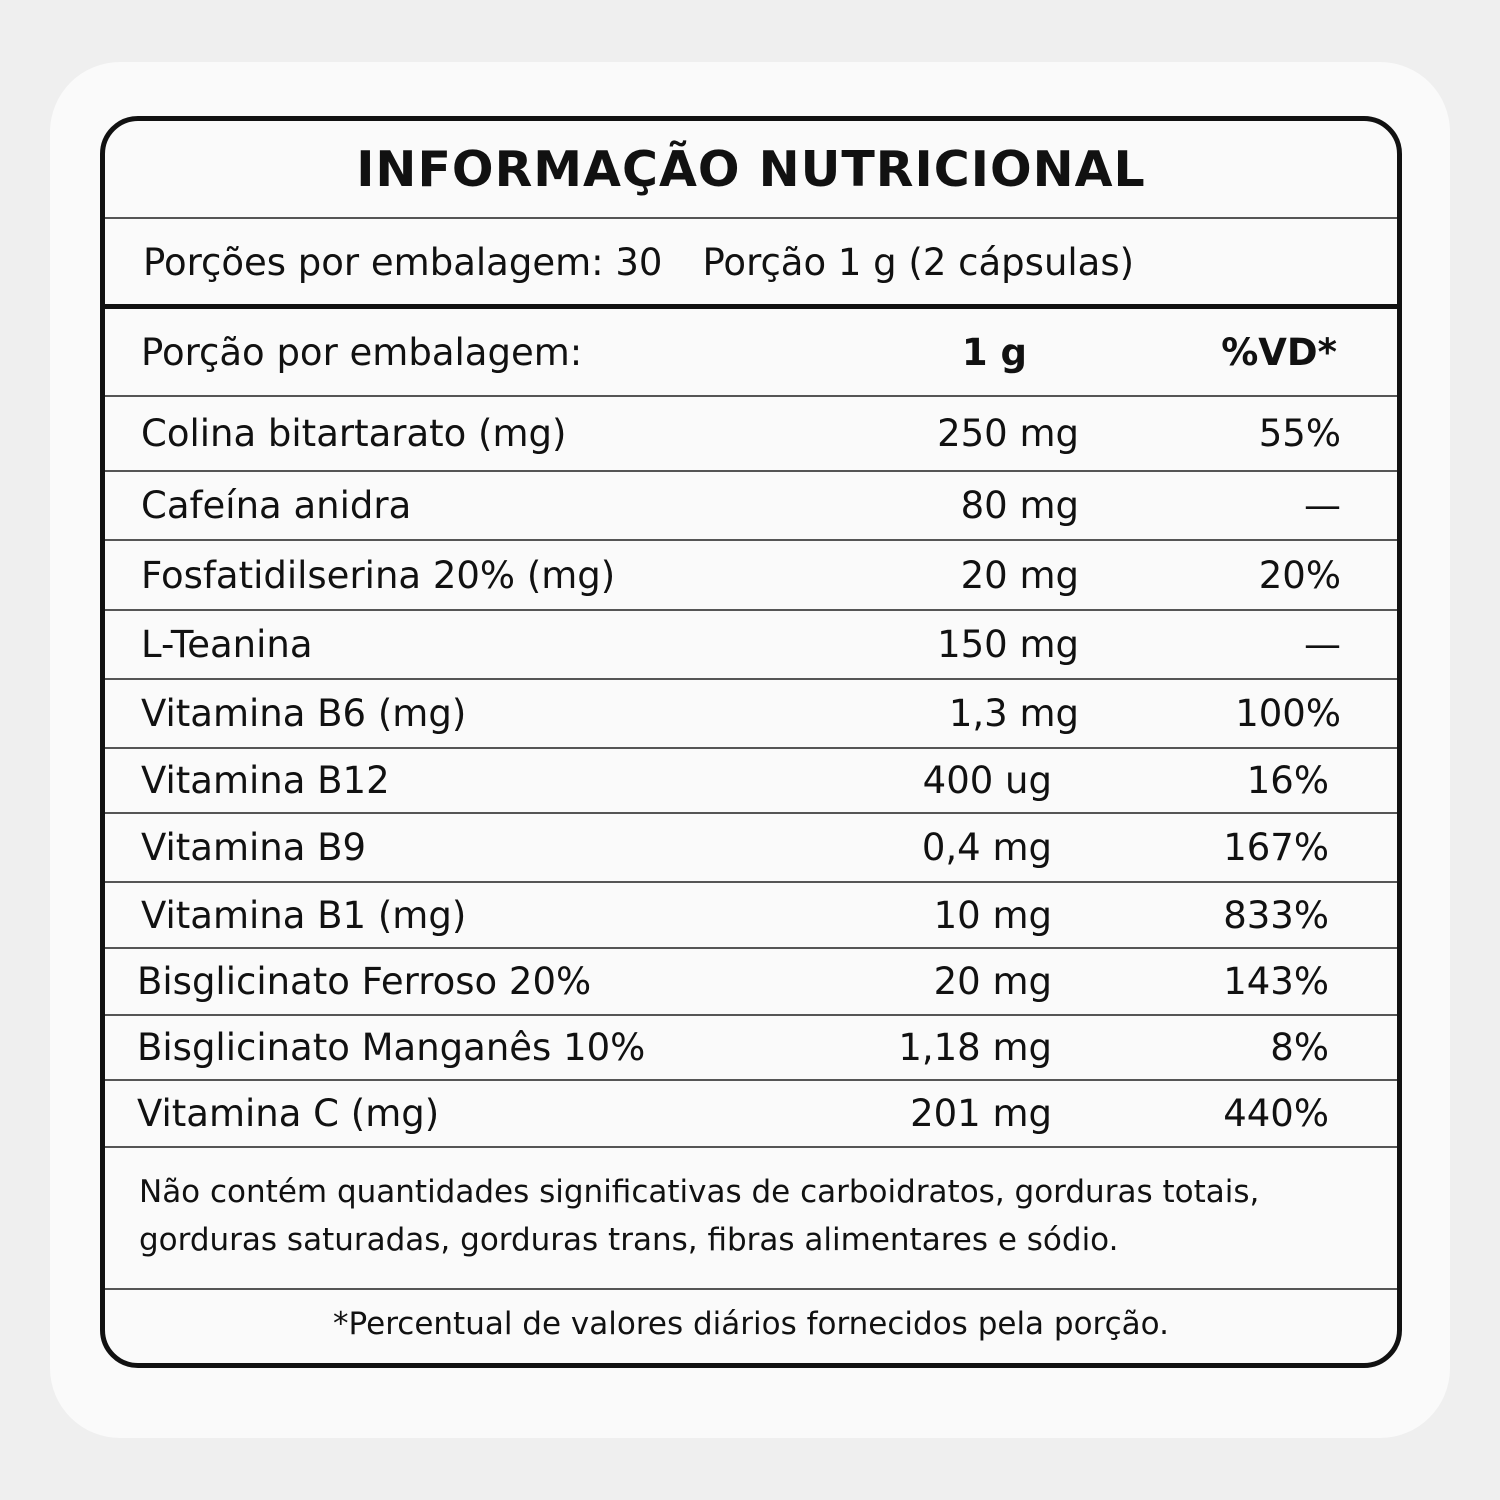  What do you see at coordinates (276, 505) in the screenshot?
I see `nutrient-name: Cafeína anidra` at bounding box center [276, 505].